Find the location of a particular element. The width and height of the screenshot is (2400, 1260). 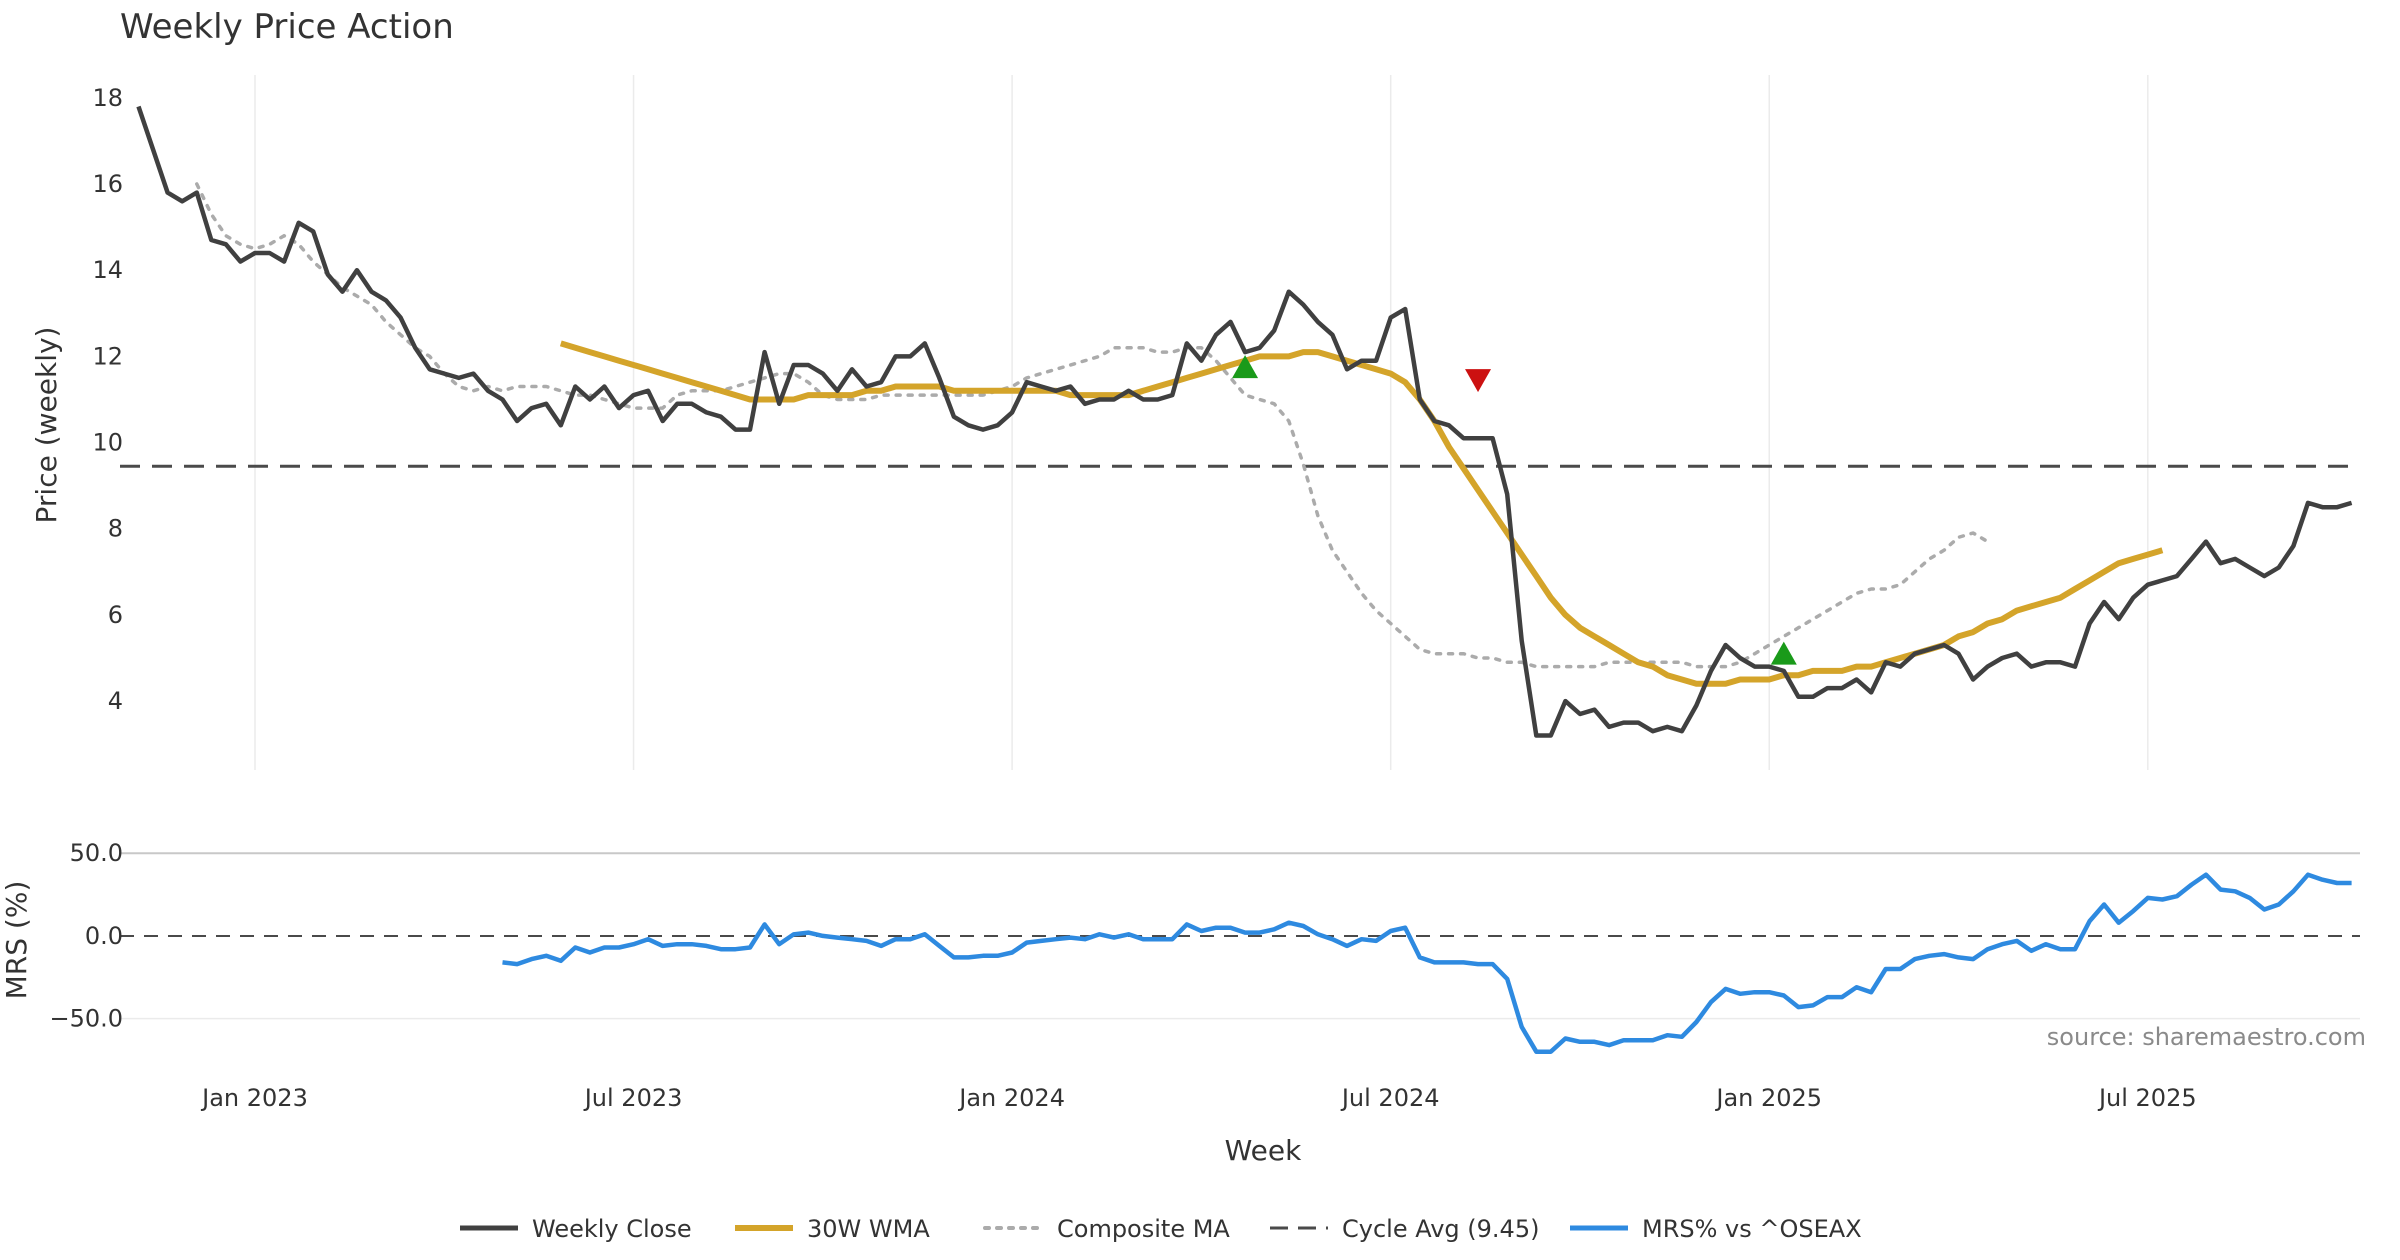

legend-item-close: Weekly Close is located at coordinates (576, 1229).